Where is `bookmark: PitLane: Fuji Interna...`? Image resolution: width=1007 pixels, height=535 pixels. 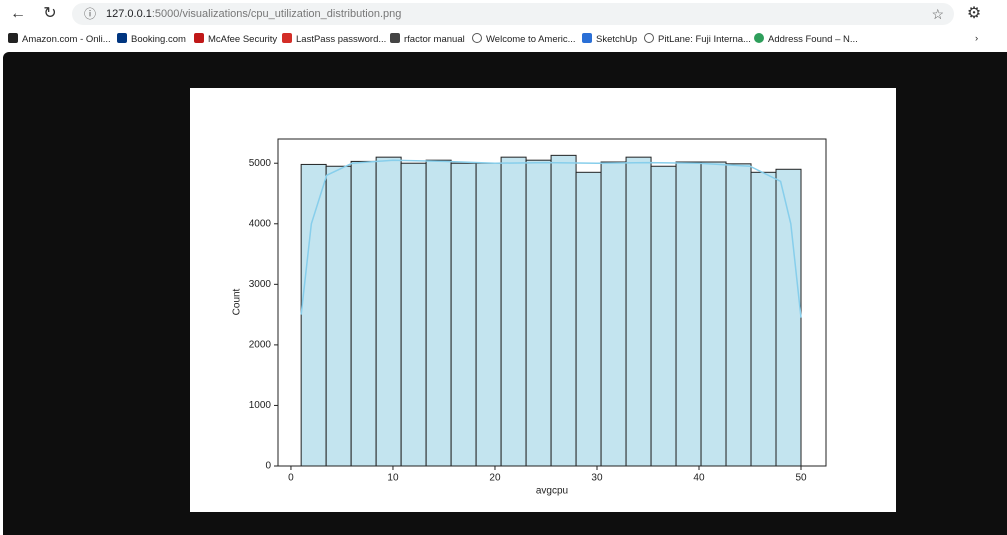 bookmark: PitLane: Fuji Interna... is located at coordinates (697, 39).